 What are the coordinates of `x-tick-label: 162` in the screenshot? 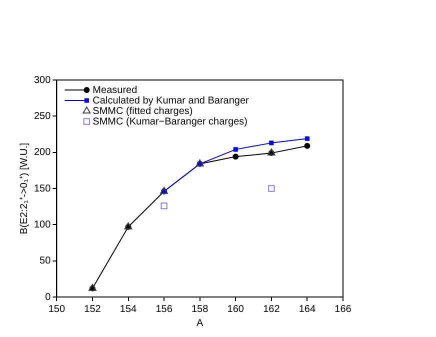 It's located at (271, 309).